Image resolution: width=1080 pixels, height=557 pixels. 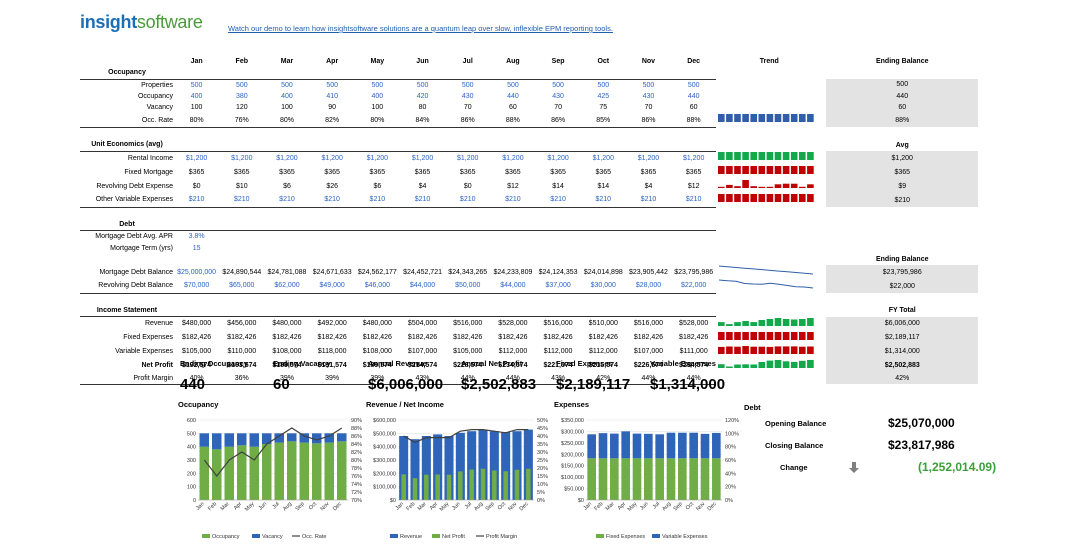 I want to click on cell-value: 80, so click(x=422, y=108).